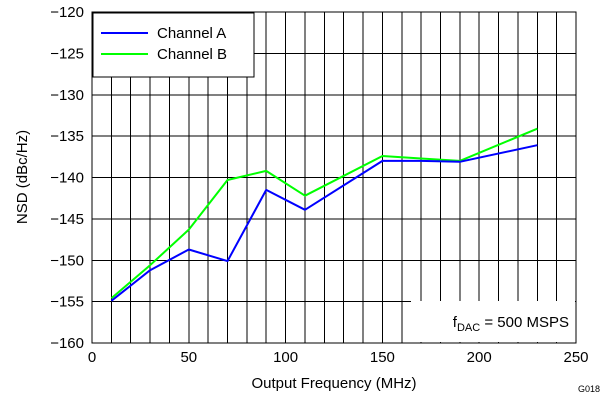  I want to click on legend-box, so click(173, 45).